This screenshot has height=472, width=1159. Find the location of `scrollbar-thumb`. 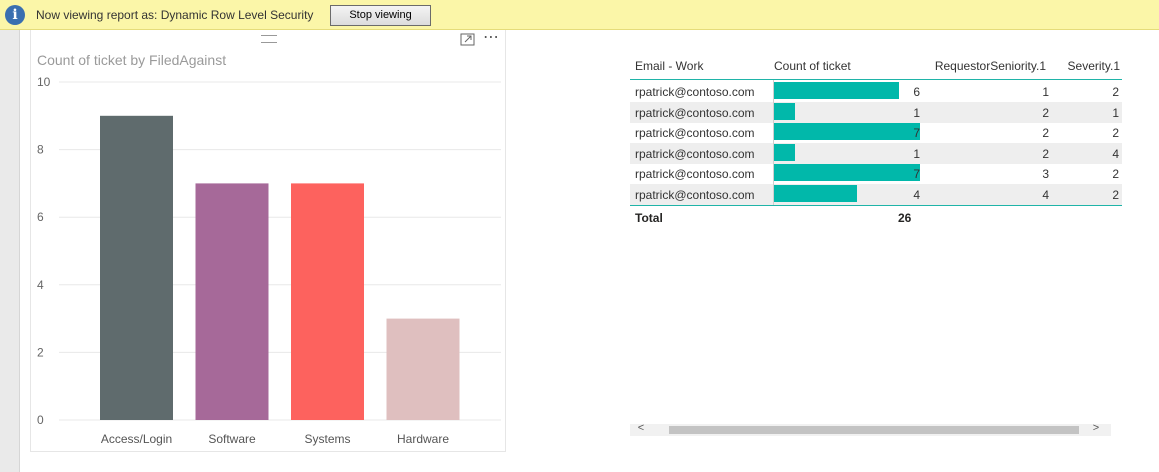

scrollbar-thumb is located at coordinates (874, 430).